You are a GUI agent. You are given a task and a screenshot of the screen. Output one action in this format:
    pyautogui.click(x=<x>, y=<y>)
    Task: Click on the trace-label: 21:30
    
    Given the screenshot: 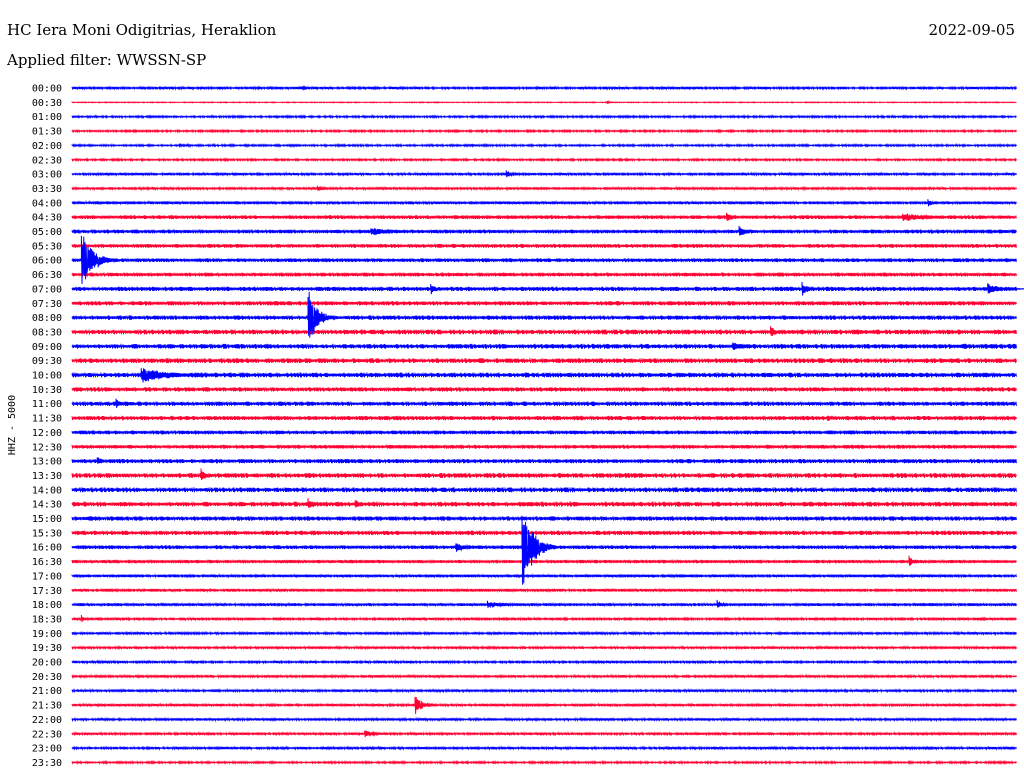 What is the action you would take?
    pyautogui.click(x=47, y=706)
    